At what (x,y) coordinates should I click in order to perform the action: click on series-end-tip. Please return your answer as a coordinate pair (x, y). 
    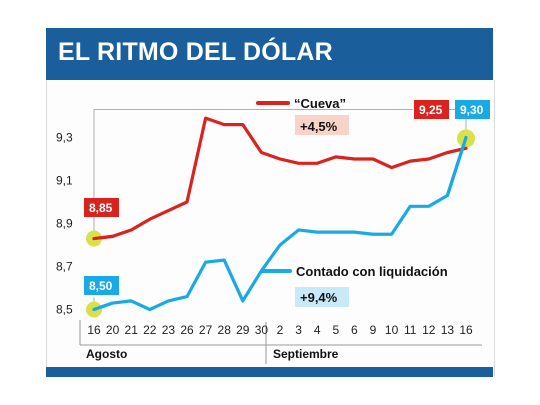
    Looking at the image, I should click on (456, 166).